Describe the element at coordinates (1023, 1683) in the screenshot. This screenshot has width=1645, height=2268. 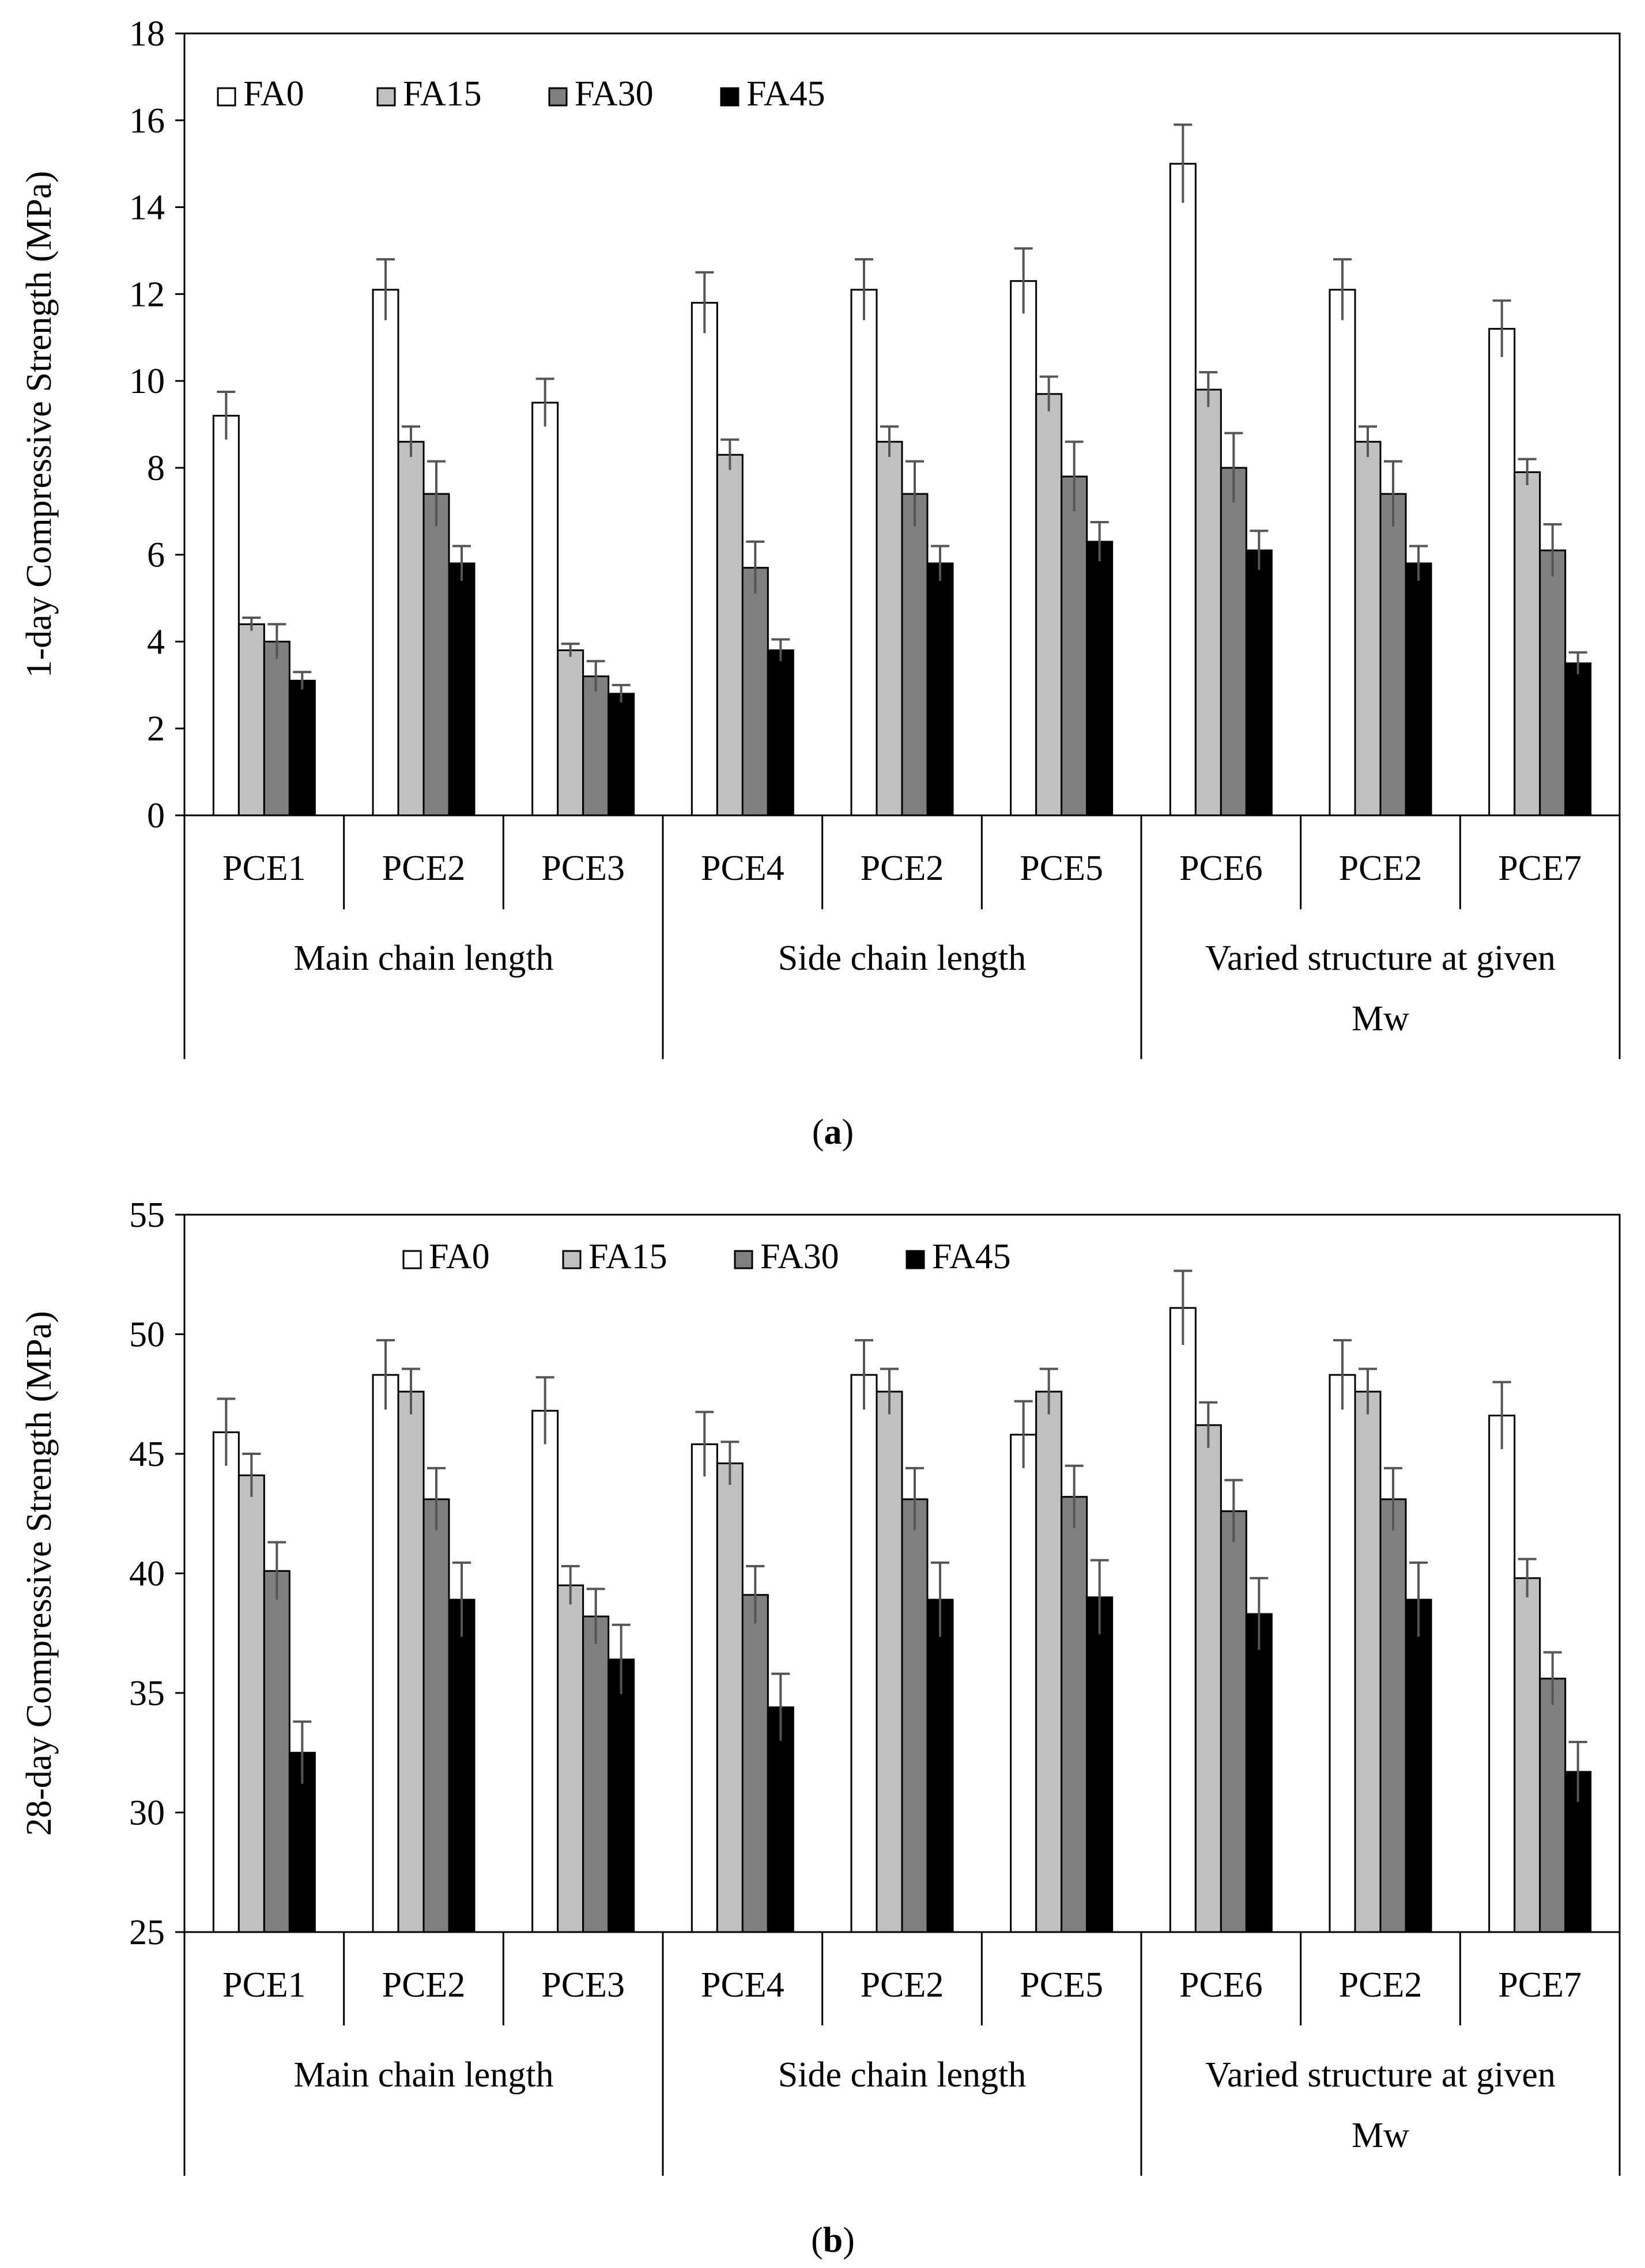
I see `bar-fa0-pce5` at that location.